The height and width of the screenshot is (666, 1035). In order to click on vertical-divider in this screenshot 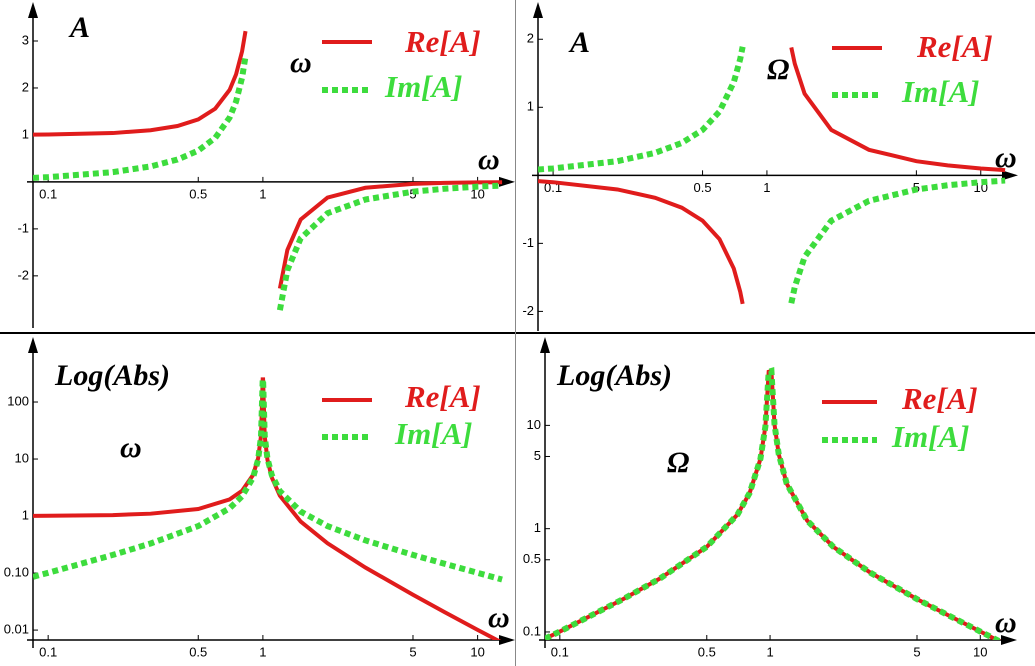, I will do `click(515, 333)`.